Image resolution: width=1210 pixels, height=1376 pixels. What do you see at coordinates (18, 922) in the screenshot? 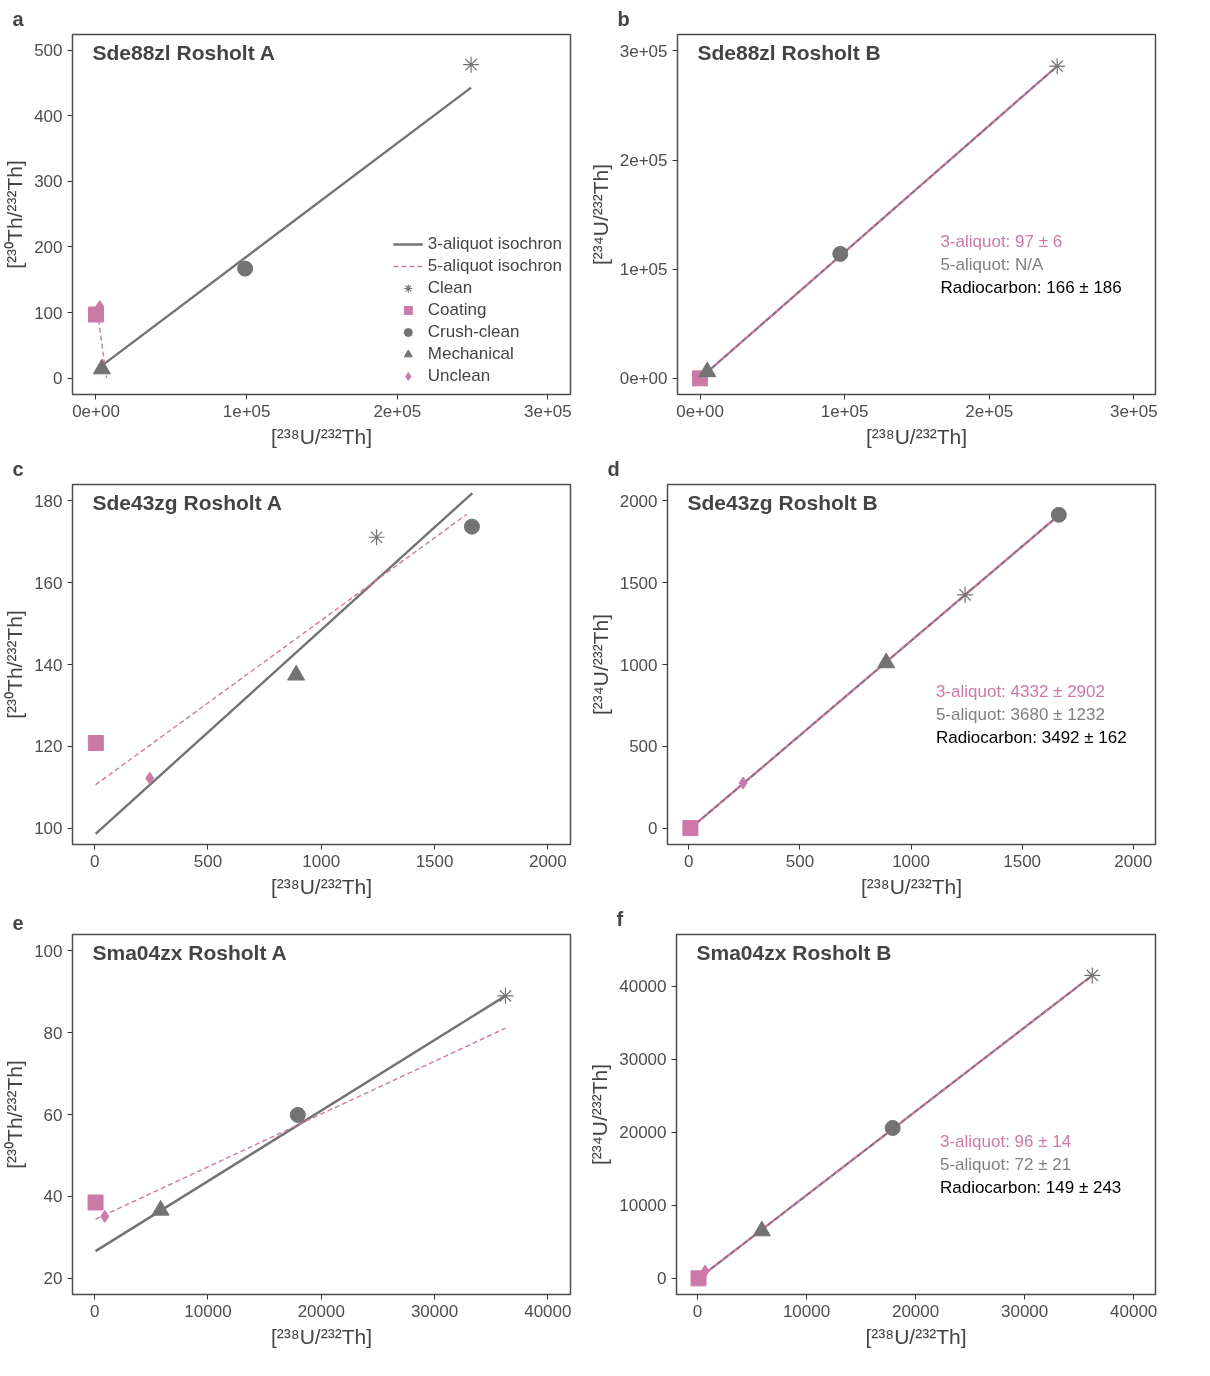
I see `text: e` at bounding box center [18, 922].